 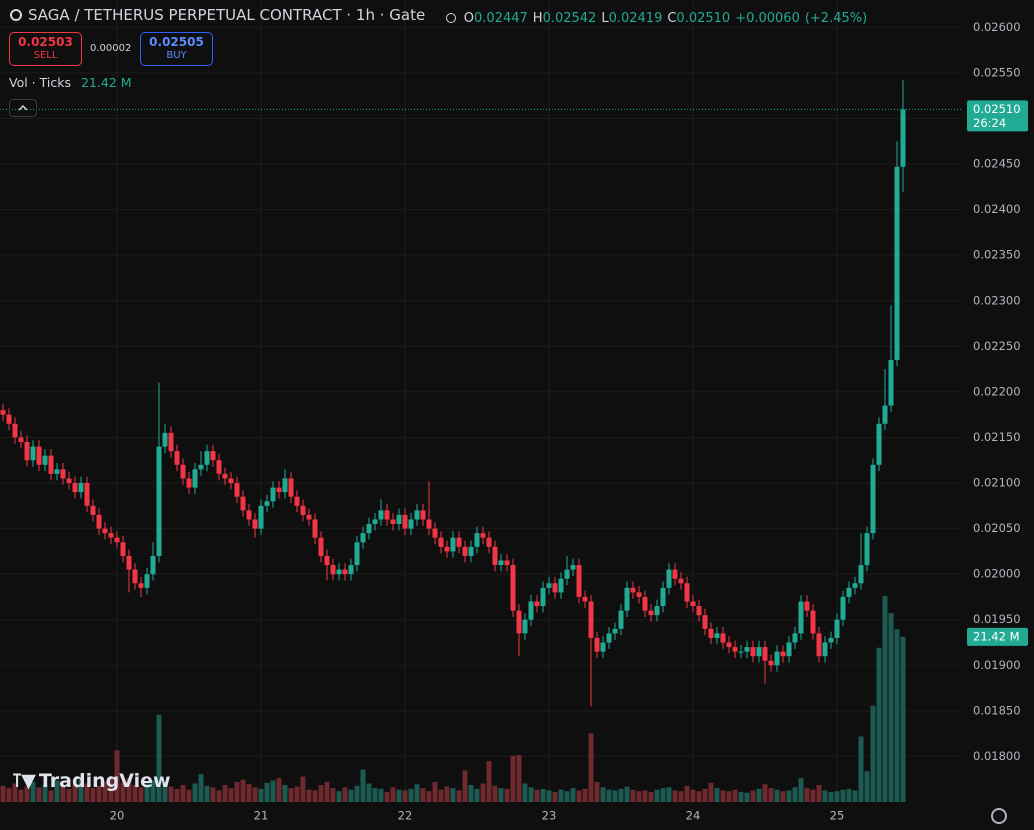 I want to click on y-tick-label: 0.01900, so click(x=997, y=665).